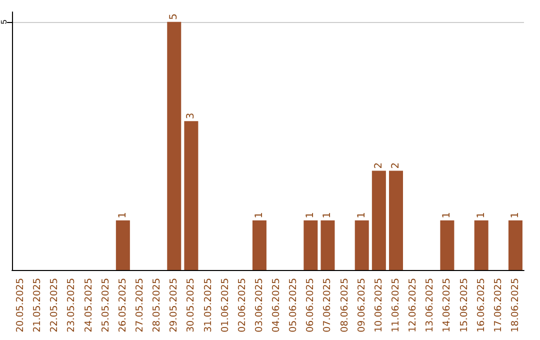 This screenshot has width=540, height=340. I want to click on x-tick-label: 24.05.2025, so click(88, 305).